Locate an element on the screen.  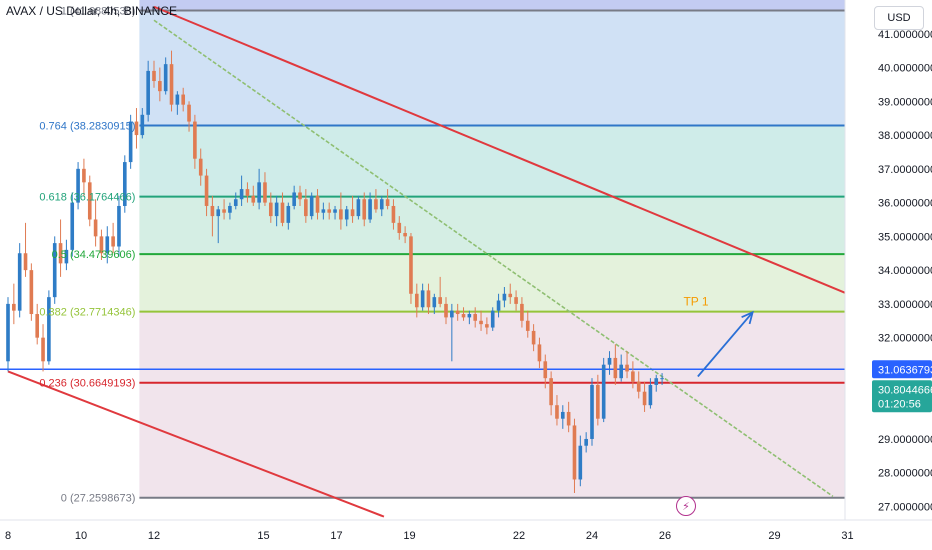
x-tick-label: 8 is located at coordinates (8, 536).